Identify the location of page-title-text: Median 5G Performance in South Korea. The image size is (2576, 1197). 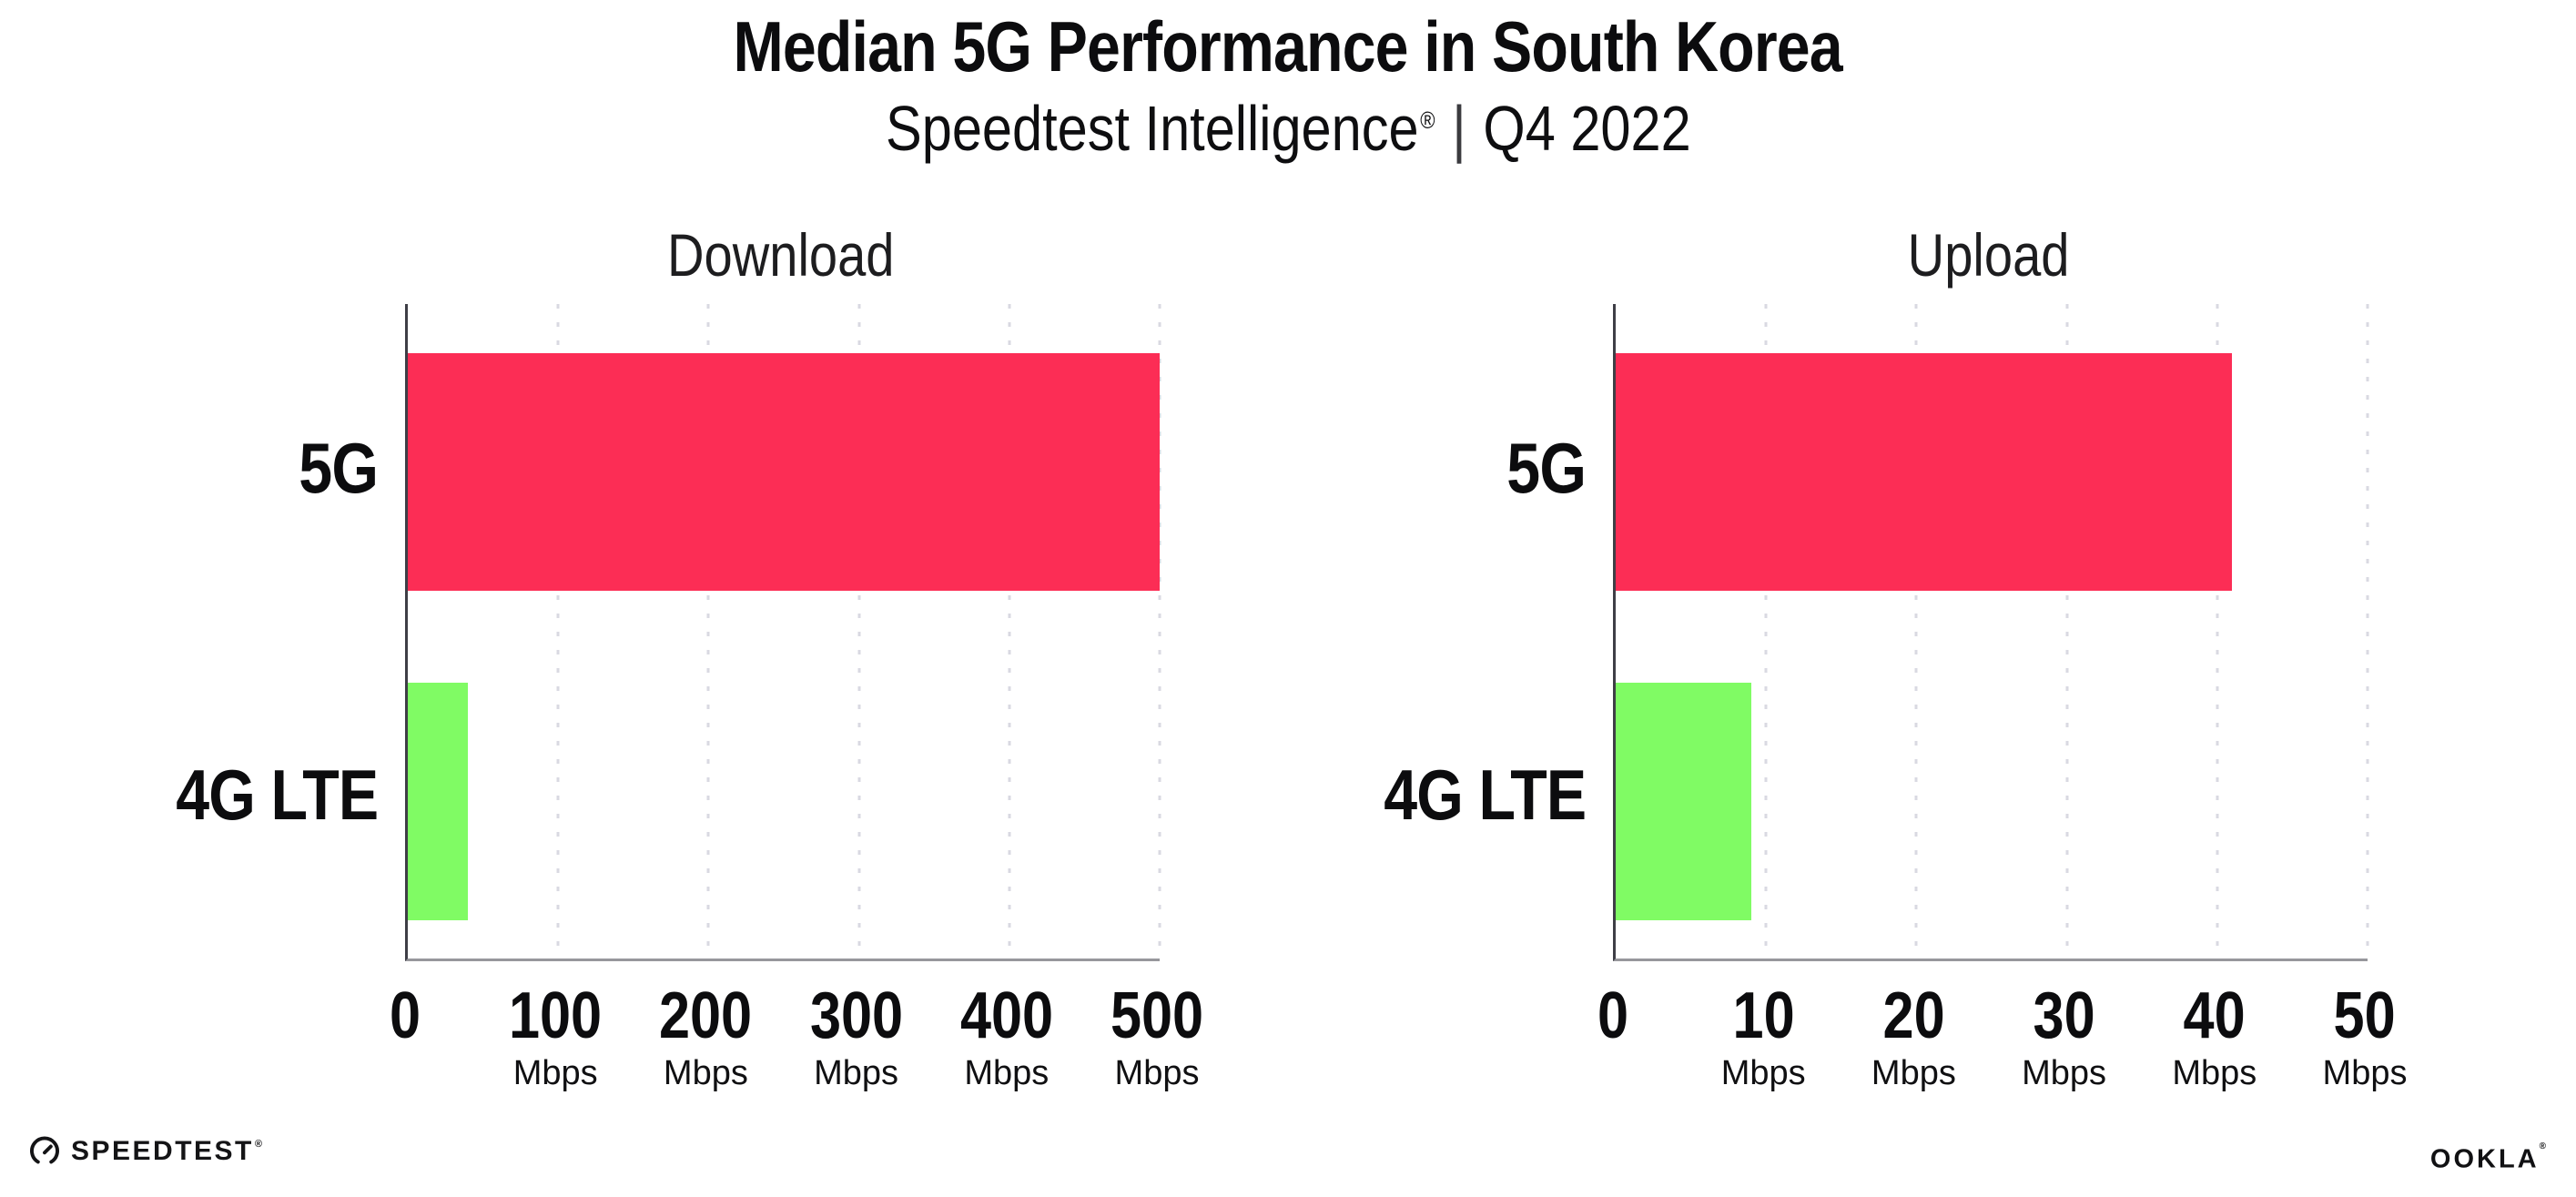
(1288, 46).